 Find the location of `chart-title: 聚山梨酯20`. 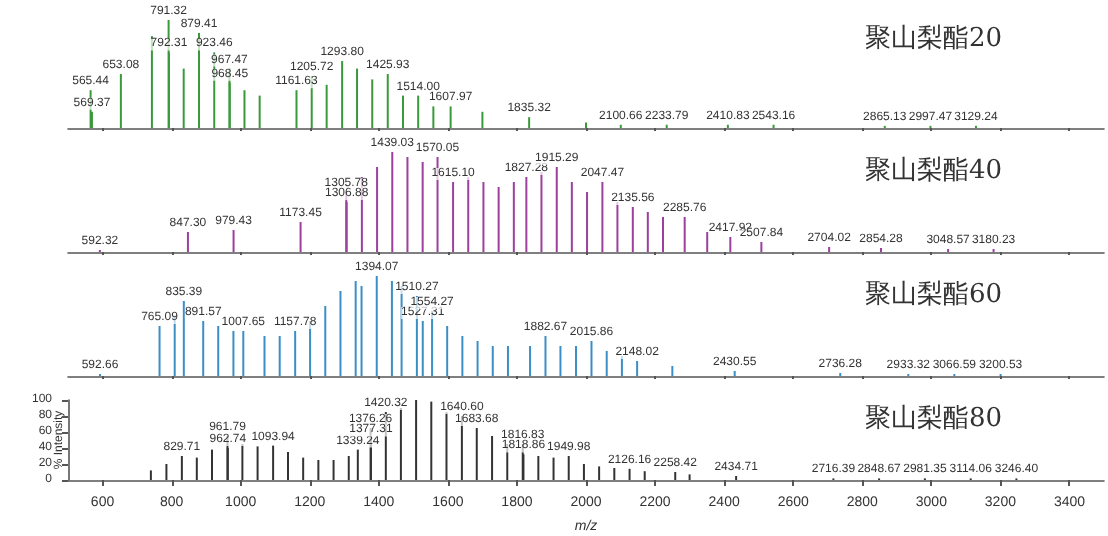

chart-title: 聚山梨酯20 is located at coordinates (933, 39).